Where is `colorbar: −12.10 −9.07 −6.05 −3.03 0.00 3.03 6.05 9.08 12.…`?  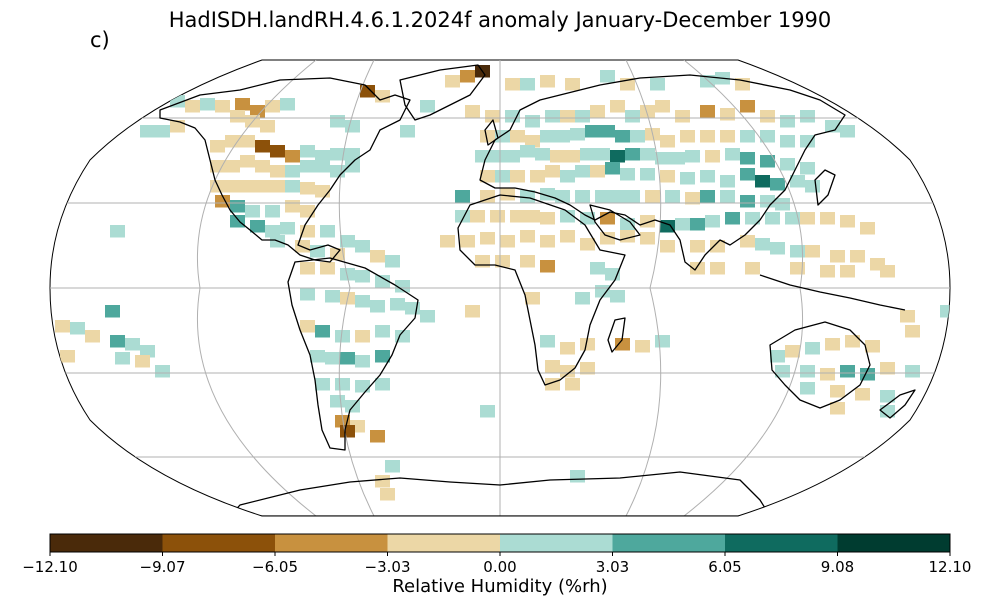 colorbar: −12.10 −9.07 −6.05 −3.03 0.00 3.03 6.05 9.08 12.… is located at coordinates (497, 554).